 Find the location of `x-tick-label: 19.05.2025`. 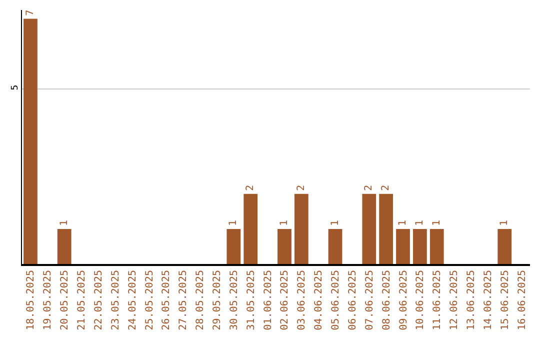

x-tick-label: 19.05.2025 is located at coordinates (48, 300).